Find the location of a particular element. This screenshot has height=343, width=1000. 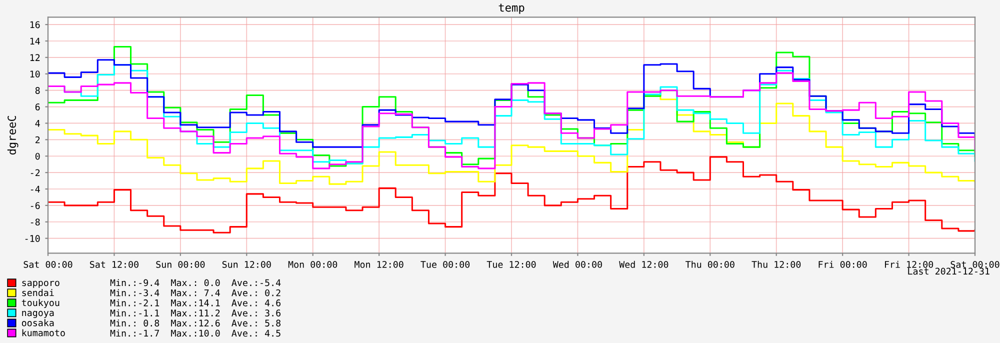

y-tick-label: 8 is located at coordinates (37, 90).